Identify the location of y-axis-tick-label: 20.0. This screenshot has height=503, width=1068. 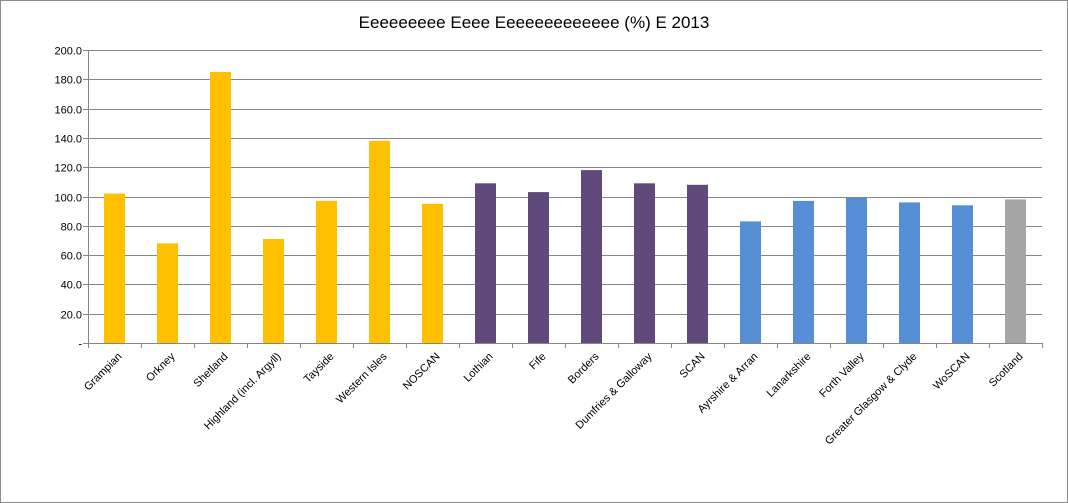
(71, 316).